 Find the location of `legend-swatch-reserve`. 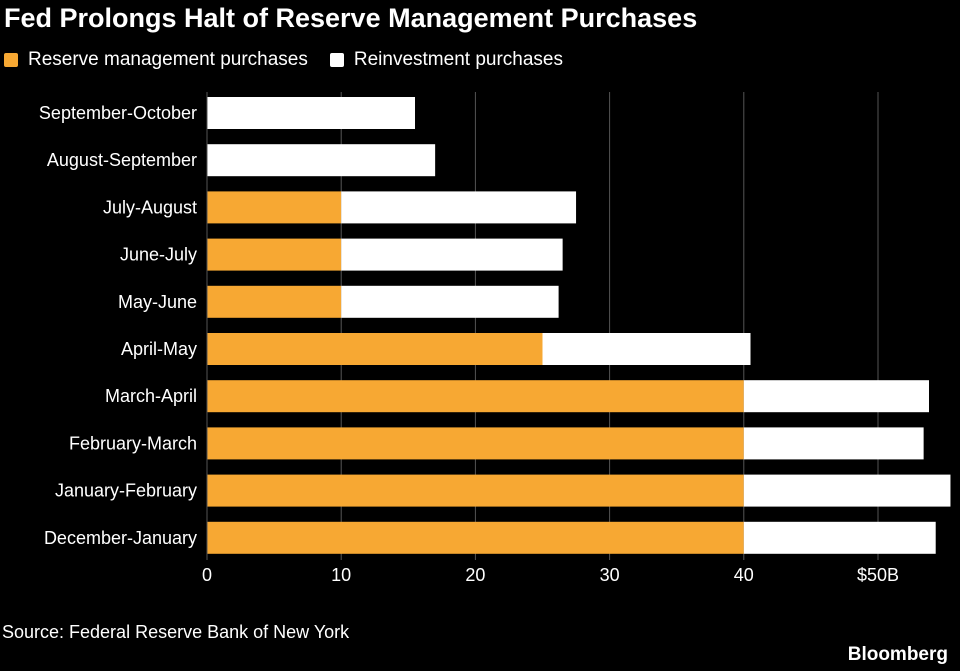

legend-swatch-reserve is located at coordinates (11, 60).